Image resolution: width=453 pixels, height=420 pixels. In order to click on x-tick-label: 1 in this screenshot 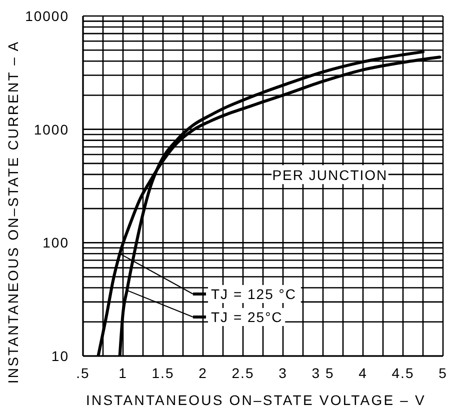, I will do `click(123, 372)`.